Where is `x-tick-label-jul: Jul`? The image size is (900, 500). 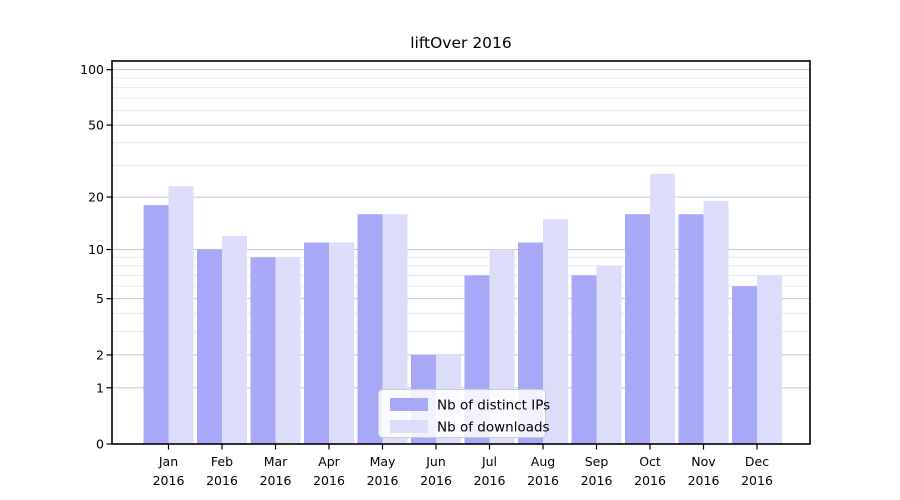 x-tick-label-jul: Jul is located at coordinates (489, 461).